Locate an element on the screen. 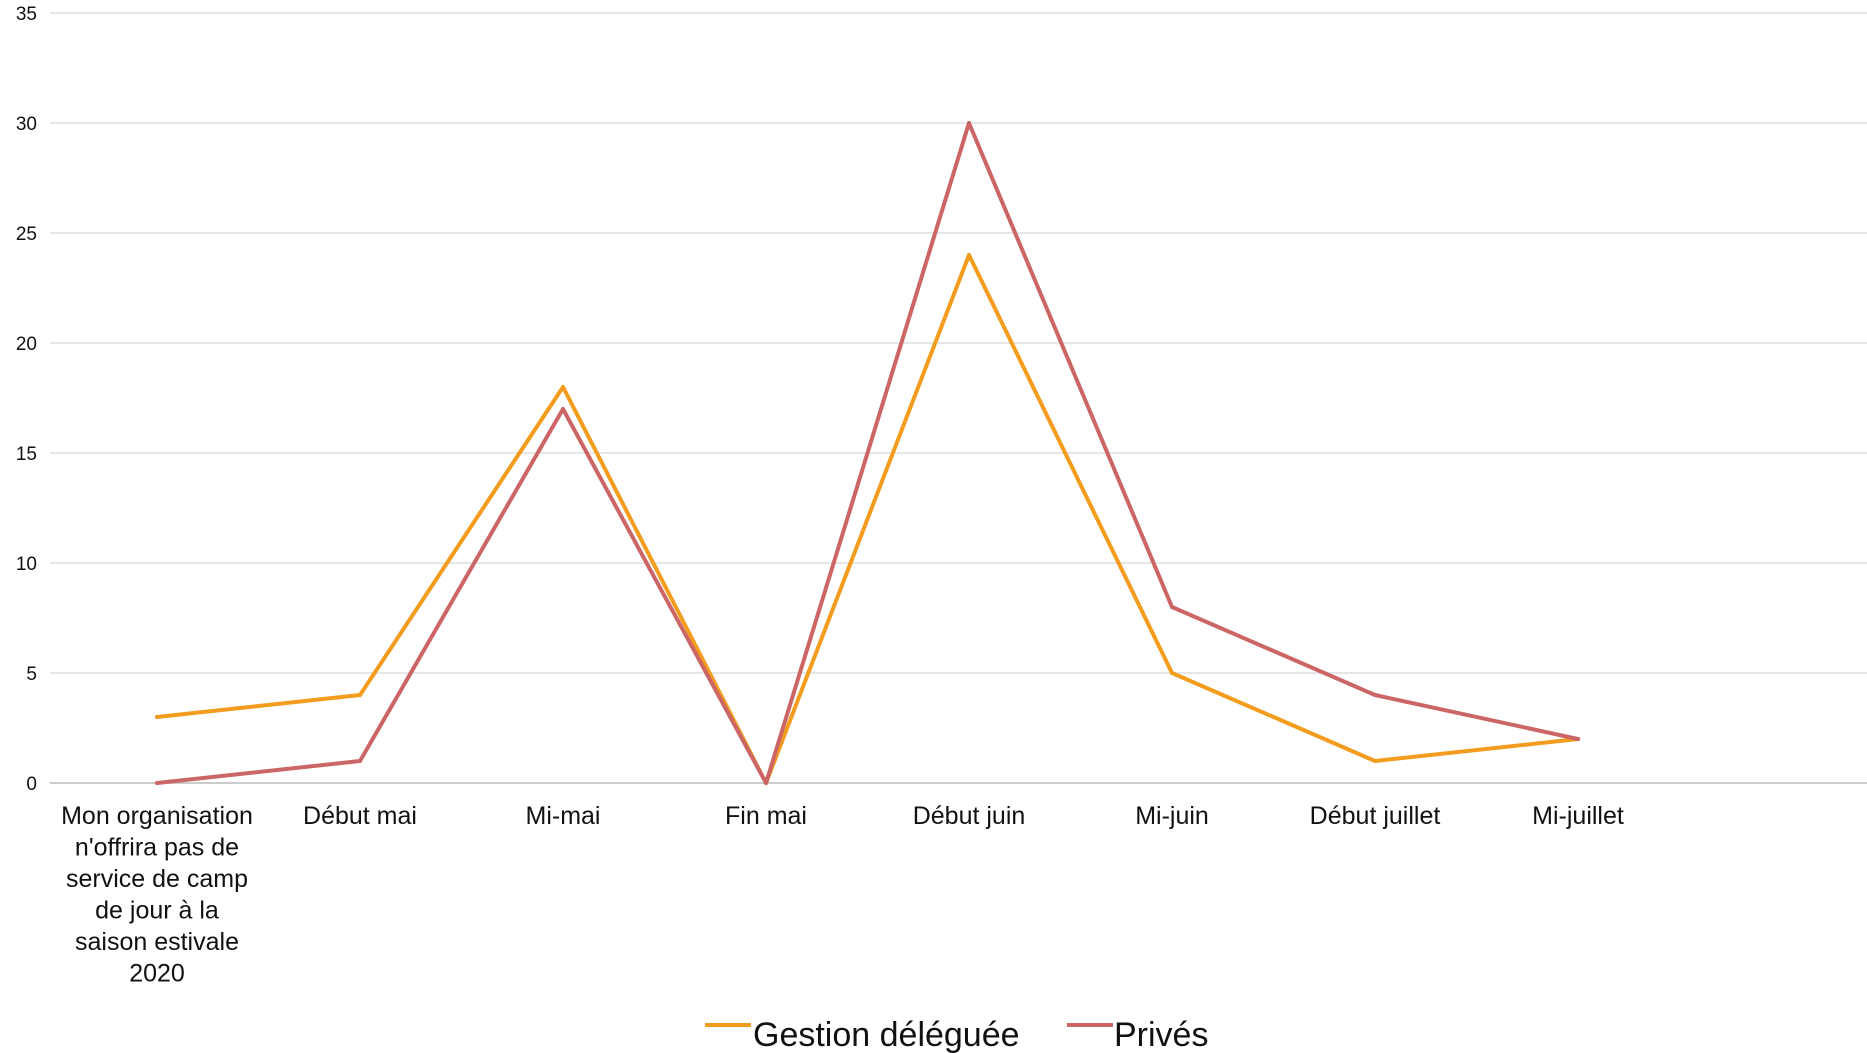  y-tick-label-20: 20 is located at coordinates (26, 344).